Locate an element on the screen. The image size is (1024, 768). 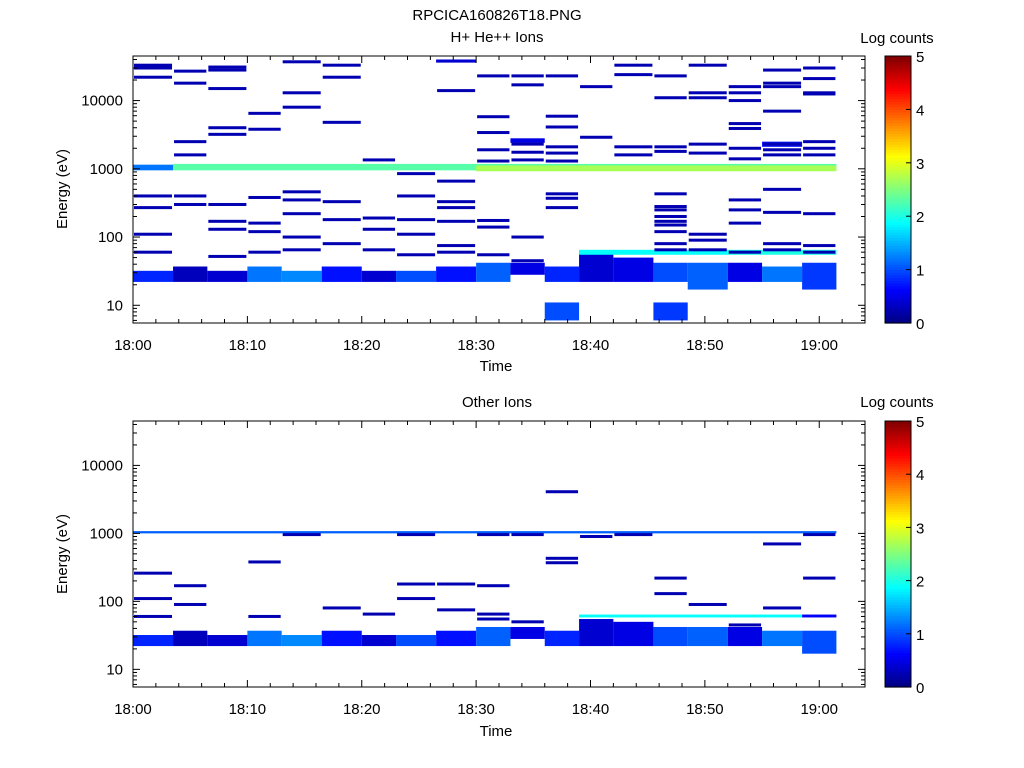
panel-1-ylabel: Energy (eV) is located at coordinates (62, 189).